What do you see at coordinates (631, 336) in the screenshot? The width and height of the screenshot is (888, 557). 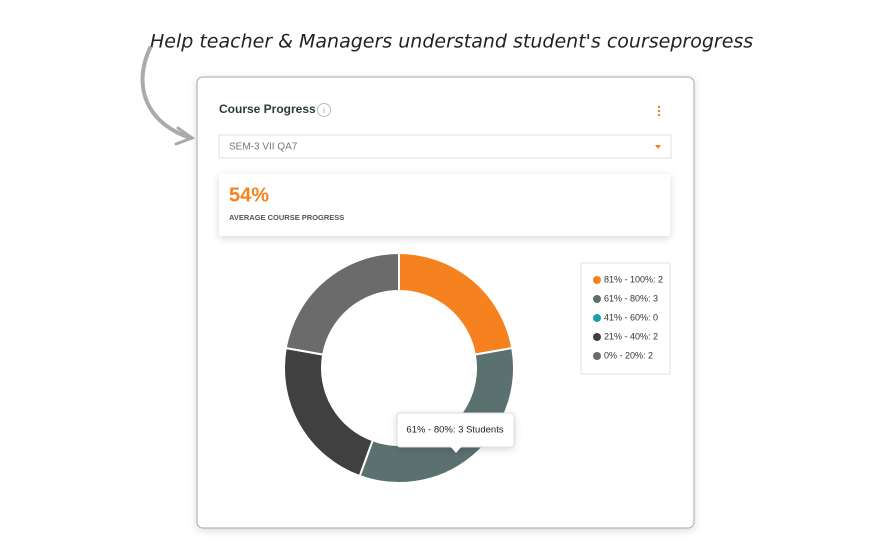 I see `legend-label: 21% - 40%: 2` at bounding box center [631, 336].